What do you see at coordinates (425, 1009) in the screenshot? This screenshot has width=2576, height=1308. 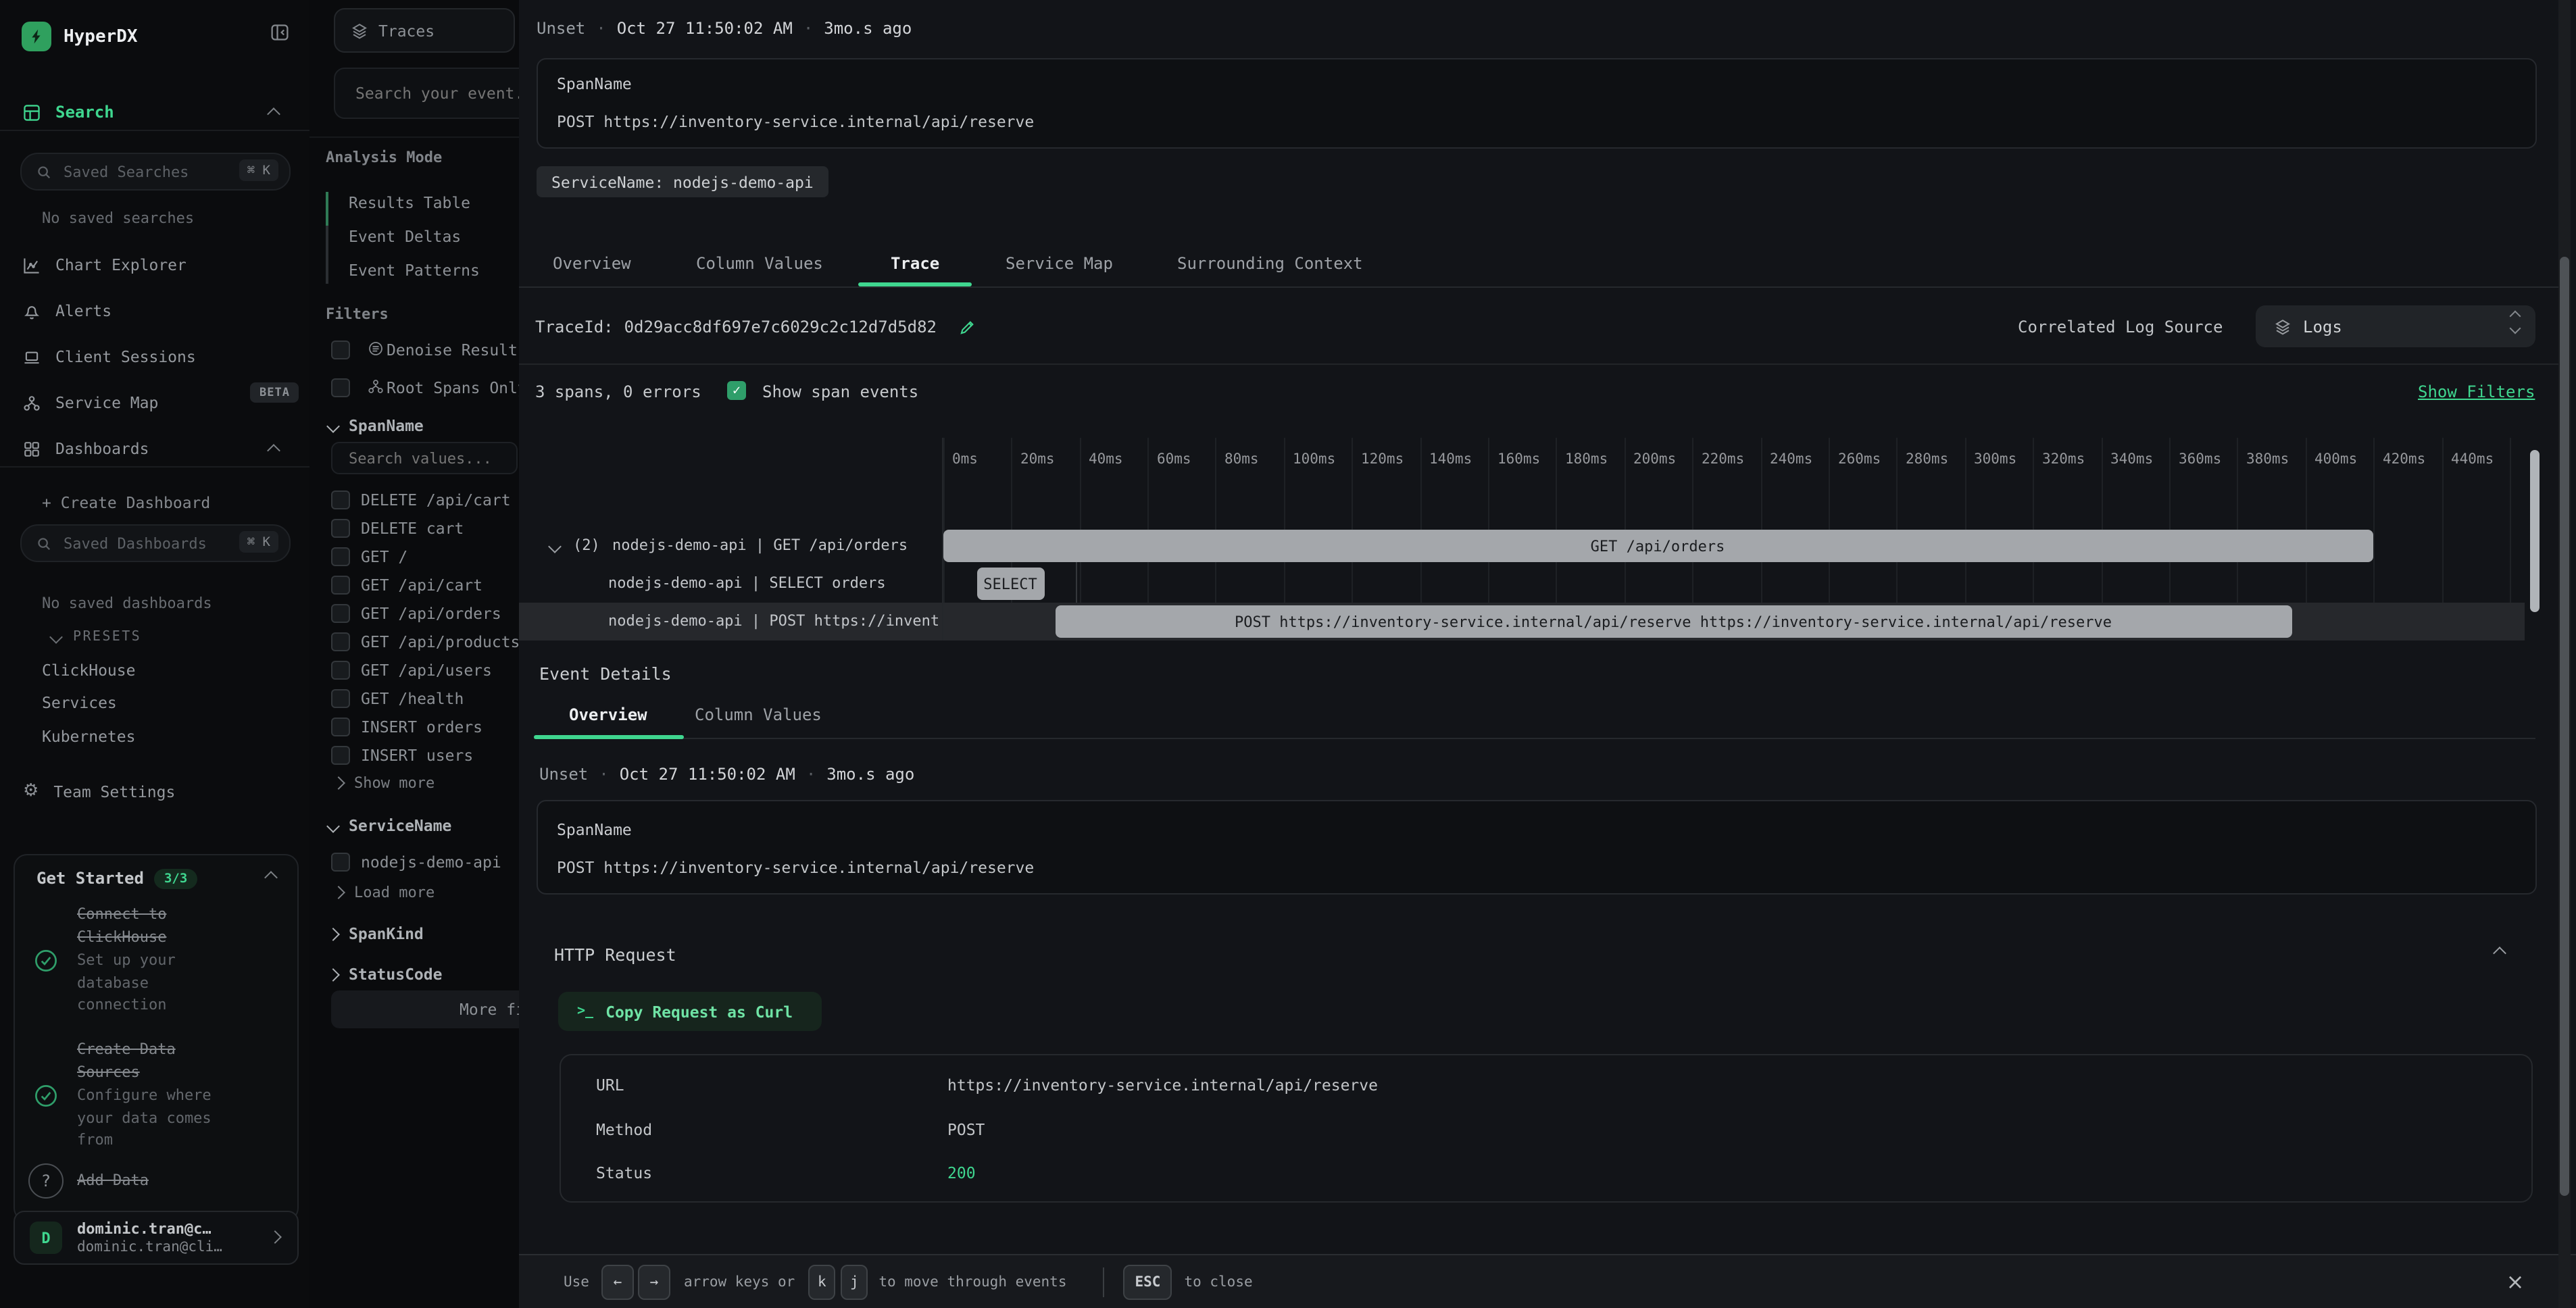 I see `more-filters-button: More filters` at bounding box center [425, 1009].